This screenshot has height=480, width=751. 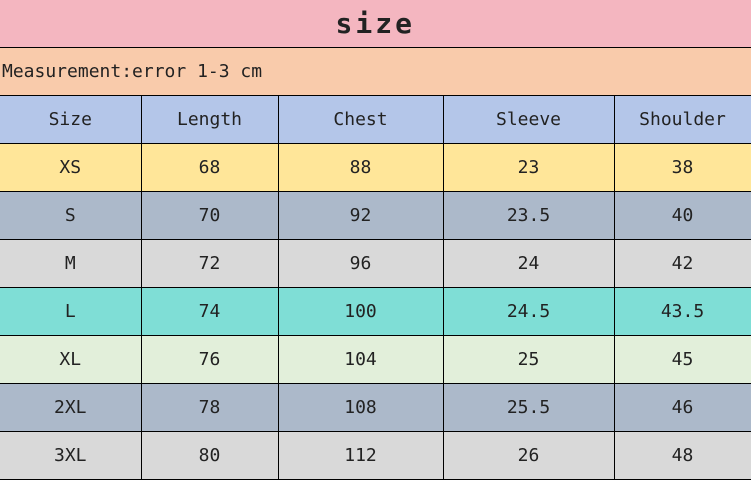 What do you see at coordinates (71, 263) in the screenshot?
I see `table-cell: M` at bounding box center [71, 263].